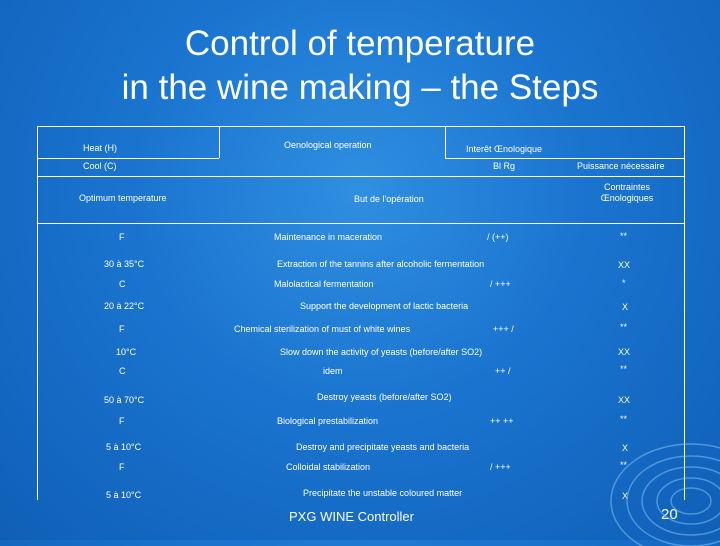  What do you see at coordinates (324, 284) in the screenshot?
I see `row-3-operation: Malolactical fermentation` at bounding box center [324, 284].